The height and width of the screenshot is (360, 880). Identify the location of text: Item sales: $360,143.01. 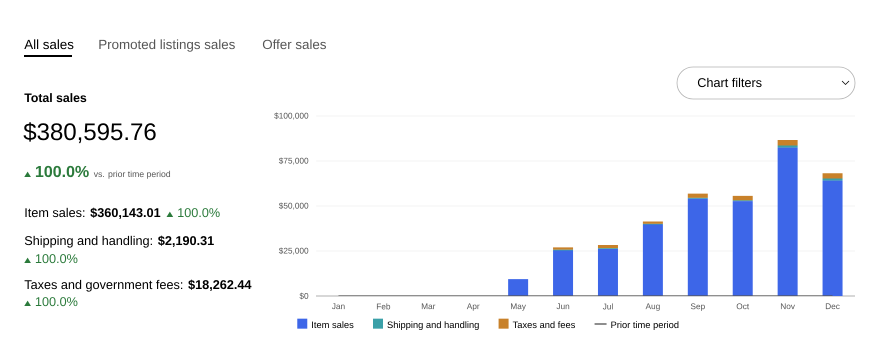
(92, 213).